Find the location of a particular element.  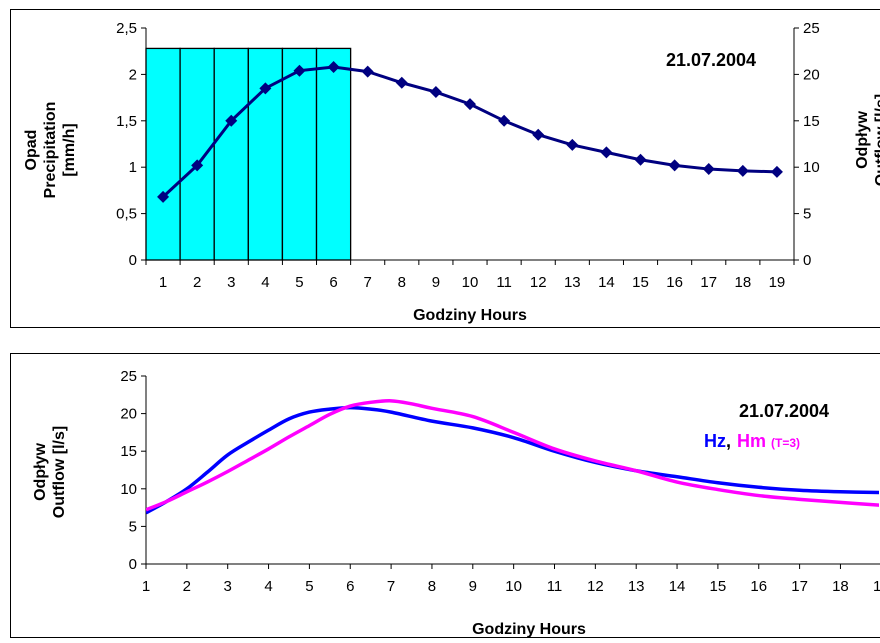

left-tick-label: 2 is located at coordinates (133, 74).